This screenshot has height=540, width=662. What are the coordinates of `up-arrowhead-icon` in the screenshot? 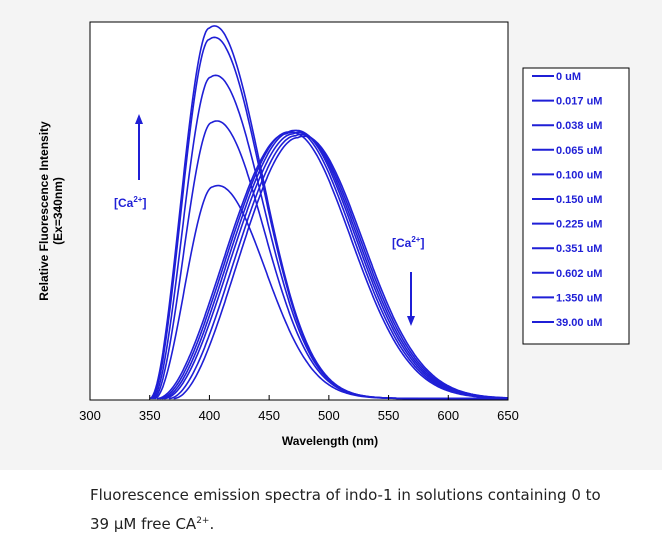 It's located at (139, 119).